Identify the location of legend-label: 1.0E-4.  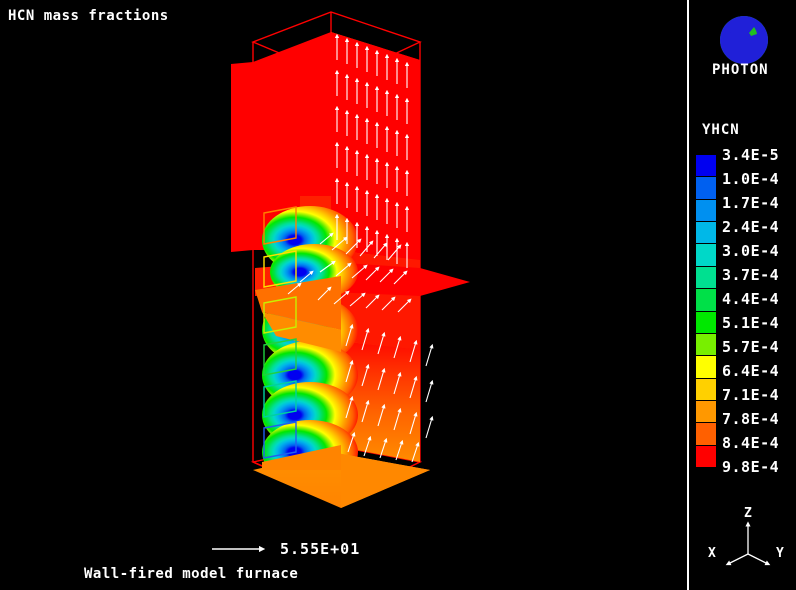
(751, 179).